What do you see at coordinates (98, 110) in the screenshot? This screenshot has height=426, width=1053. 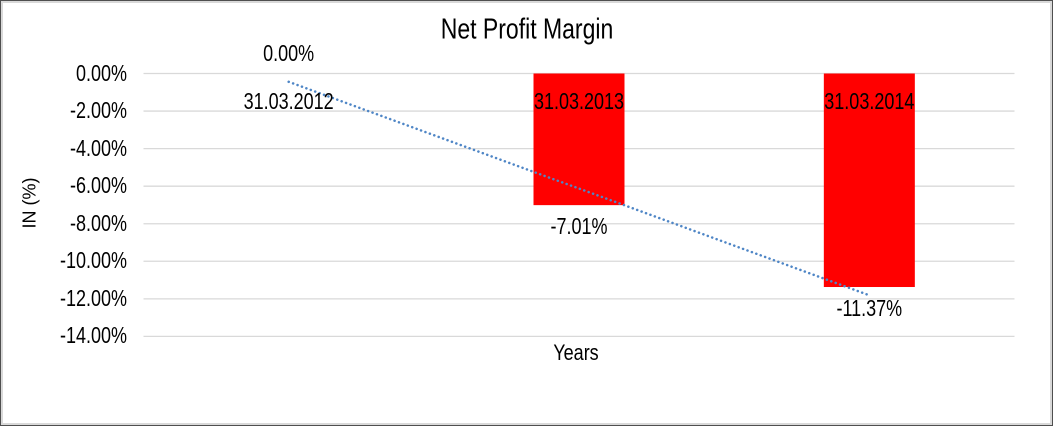 I see `y-tick-label: -2.00%` at bounding box center [98, 110].